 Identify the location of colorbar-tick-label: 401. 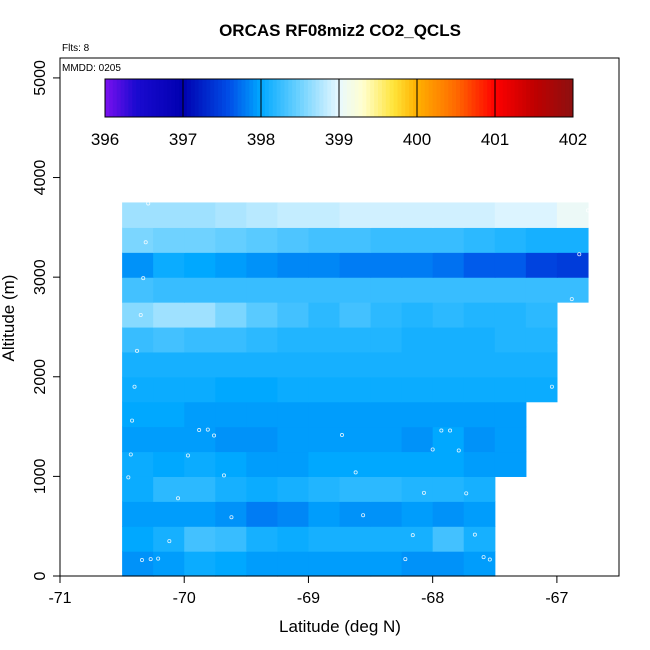
(495, 139).